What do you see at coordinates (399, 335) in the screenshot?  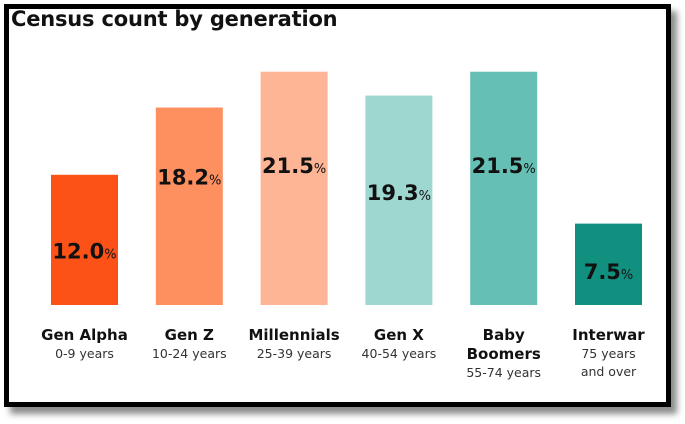 I see `category-label: Gen X` at bounding box center [399, 335].